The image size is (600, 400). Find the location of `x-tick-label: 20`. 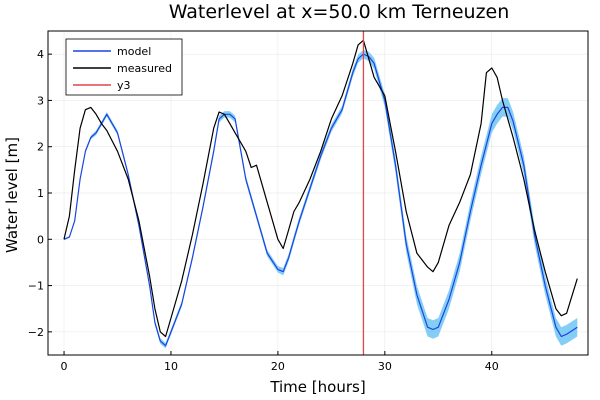

x-tick-label: 20 is located at coordinates (278, 366).